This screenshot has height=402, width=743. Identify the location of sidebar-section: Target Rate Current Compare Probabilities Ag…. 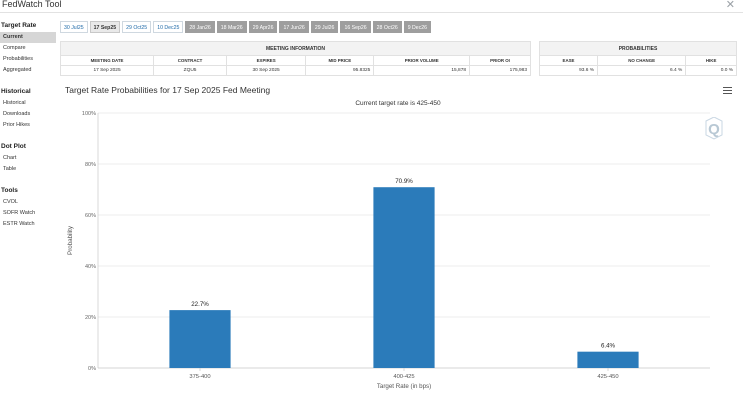
(28, 47).